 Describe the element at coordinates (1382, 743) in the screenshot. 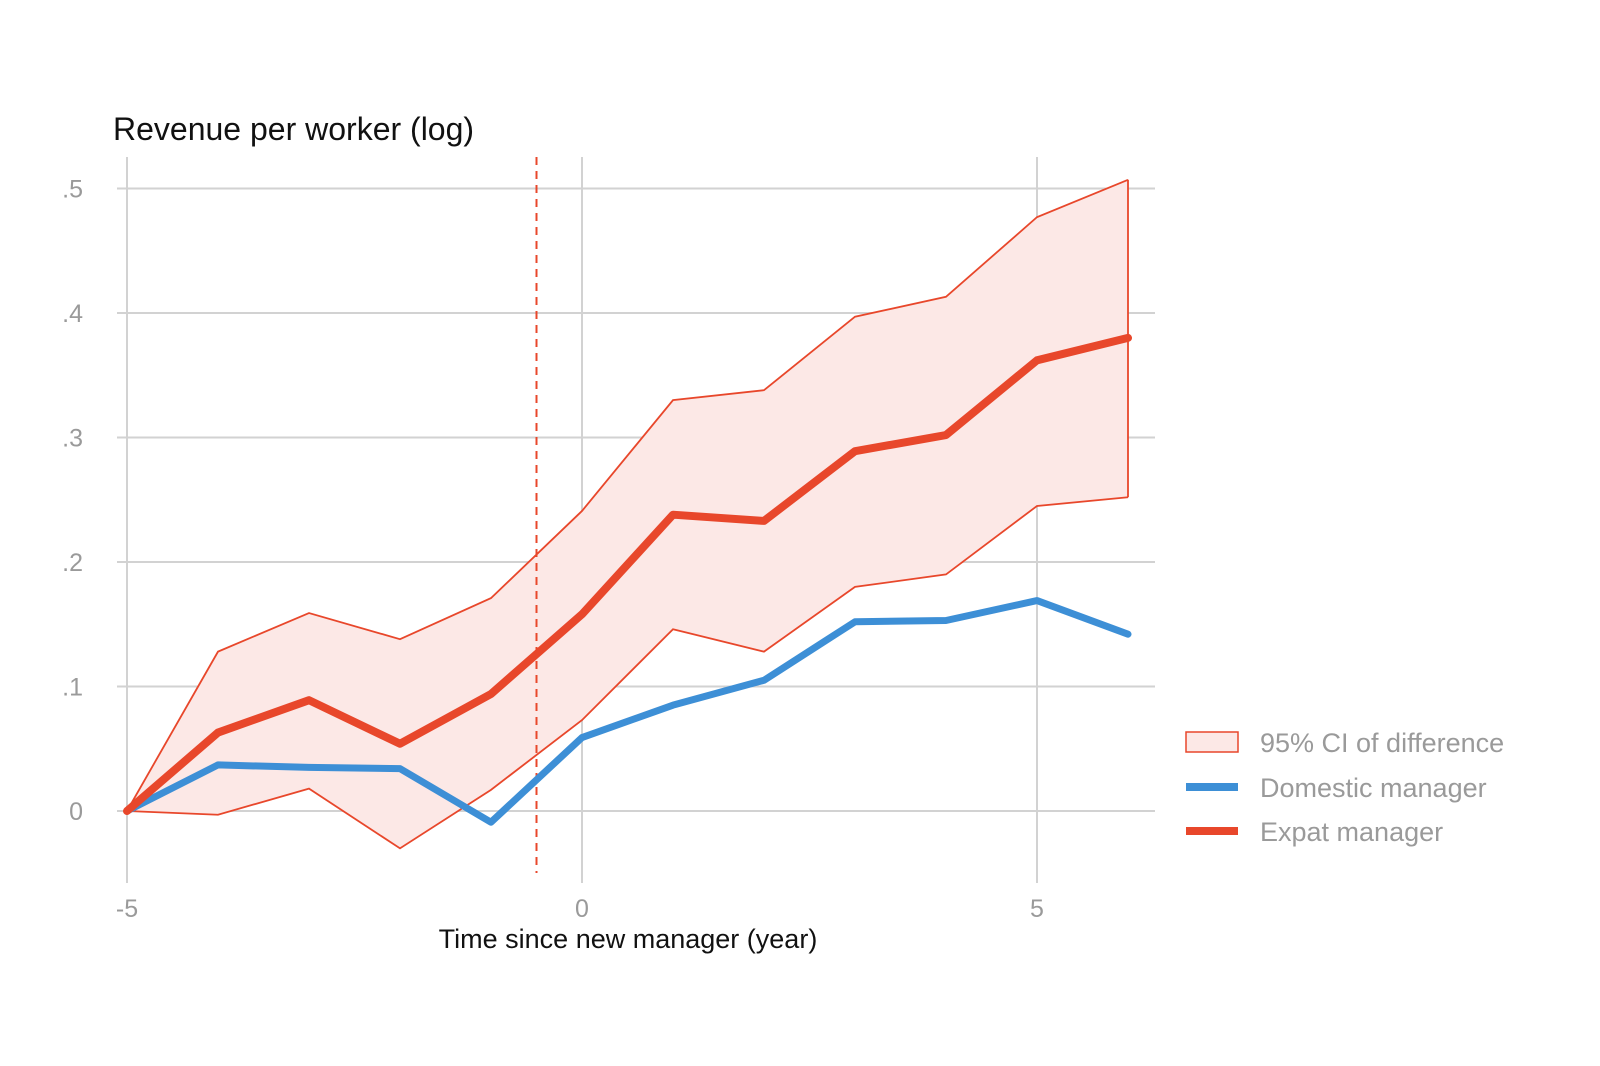

I see `legend-label: 95% CI of difference` at that location.